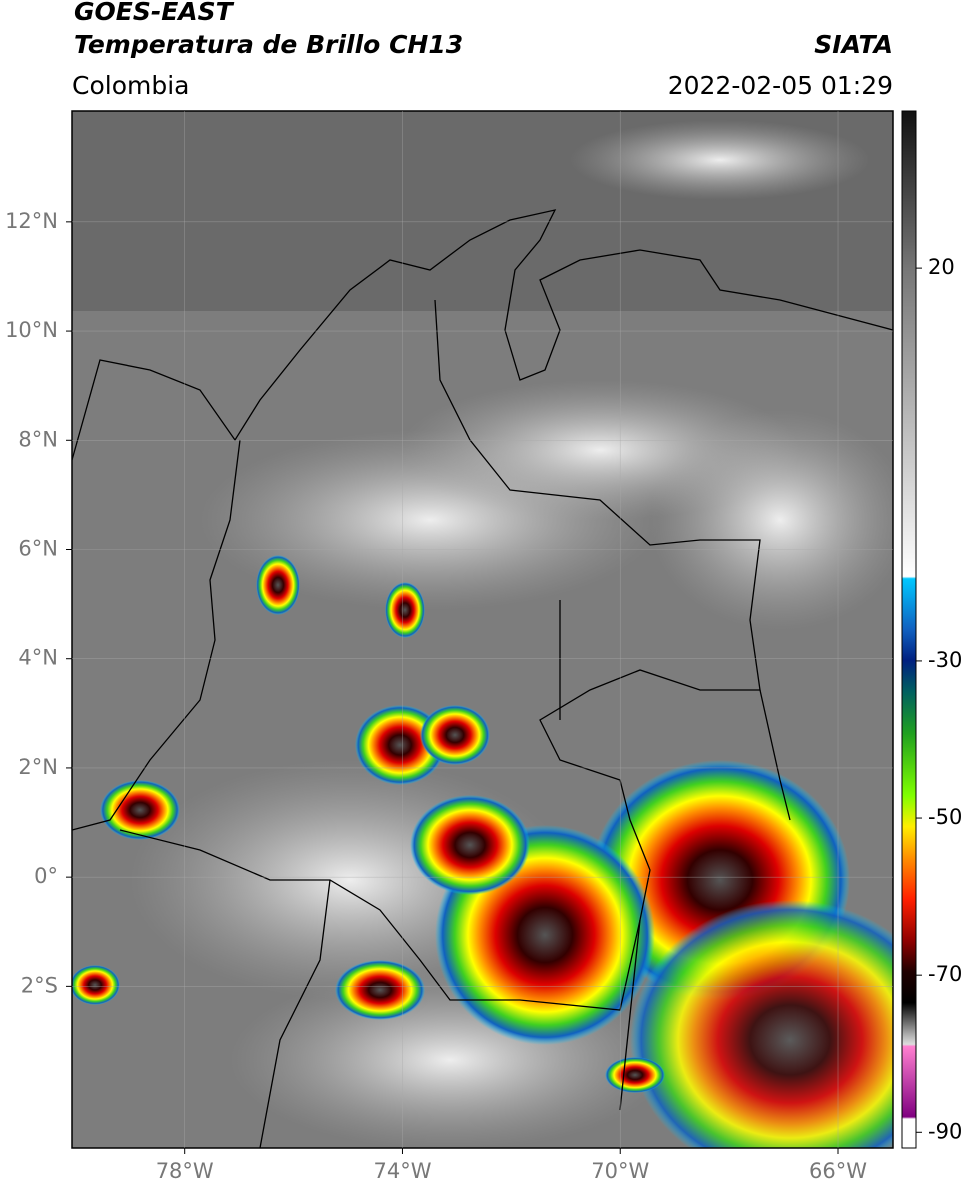 This screenshot has width=966, height=1194. What do you see at coordinates (620, 1171) in the screenshot?
I see `x-tick-label: 70°W` at bounding box center [620, 1171].